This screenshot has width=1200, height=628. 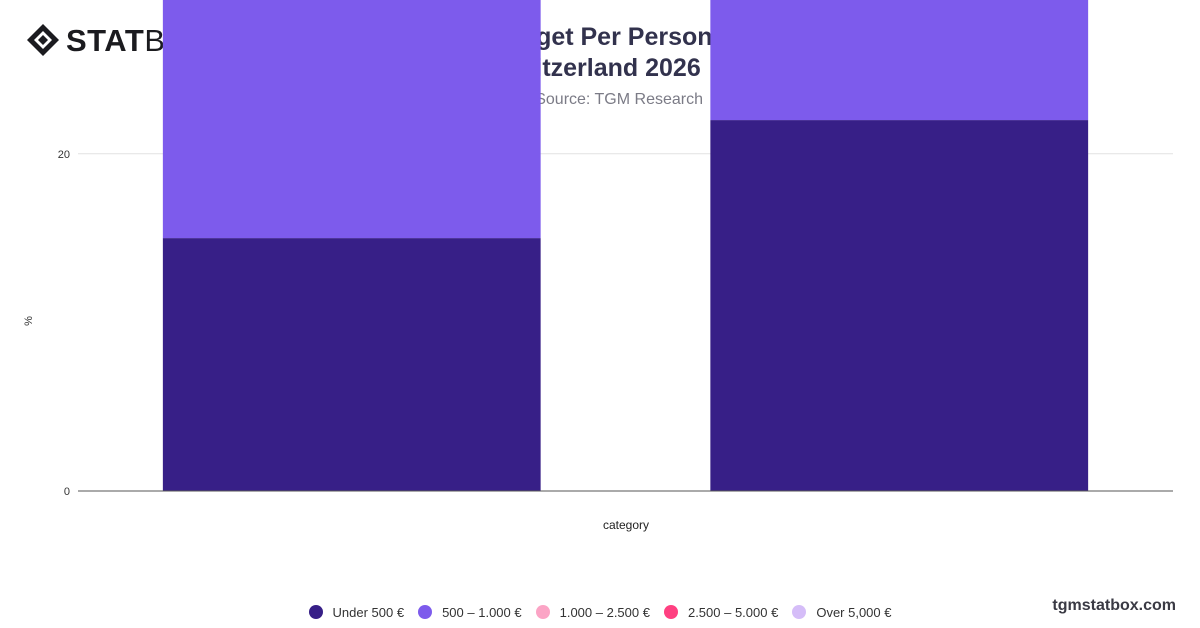 What do you see at coordinates (29, 321) in the screenshot?
I see `y-axis-title: %` at bounding box center [29, 321].